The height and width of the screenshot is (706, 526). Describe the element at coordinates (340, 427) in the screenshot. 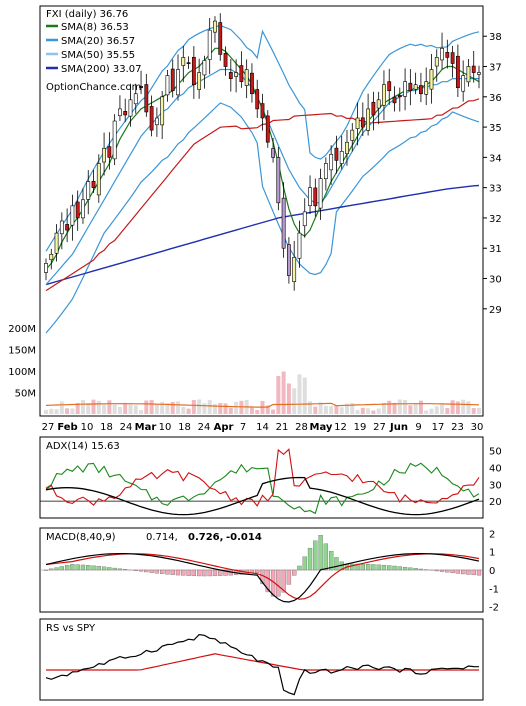

I see `x-axis-label-12: 12` at that location.